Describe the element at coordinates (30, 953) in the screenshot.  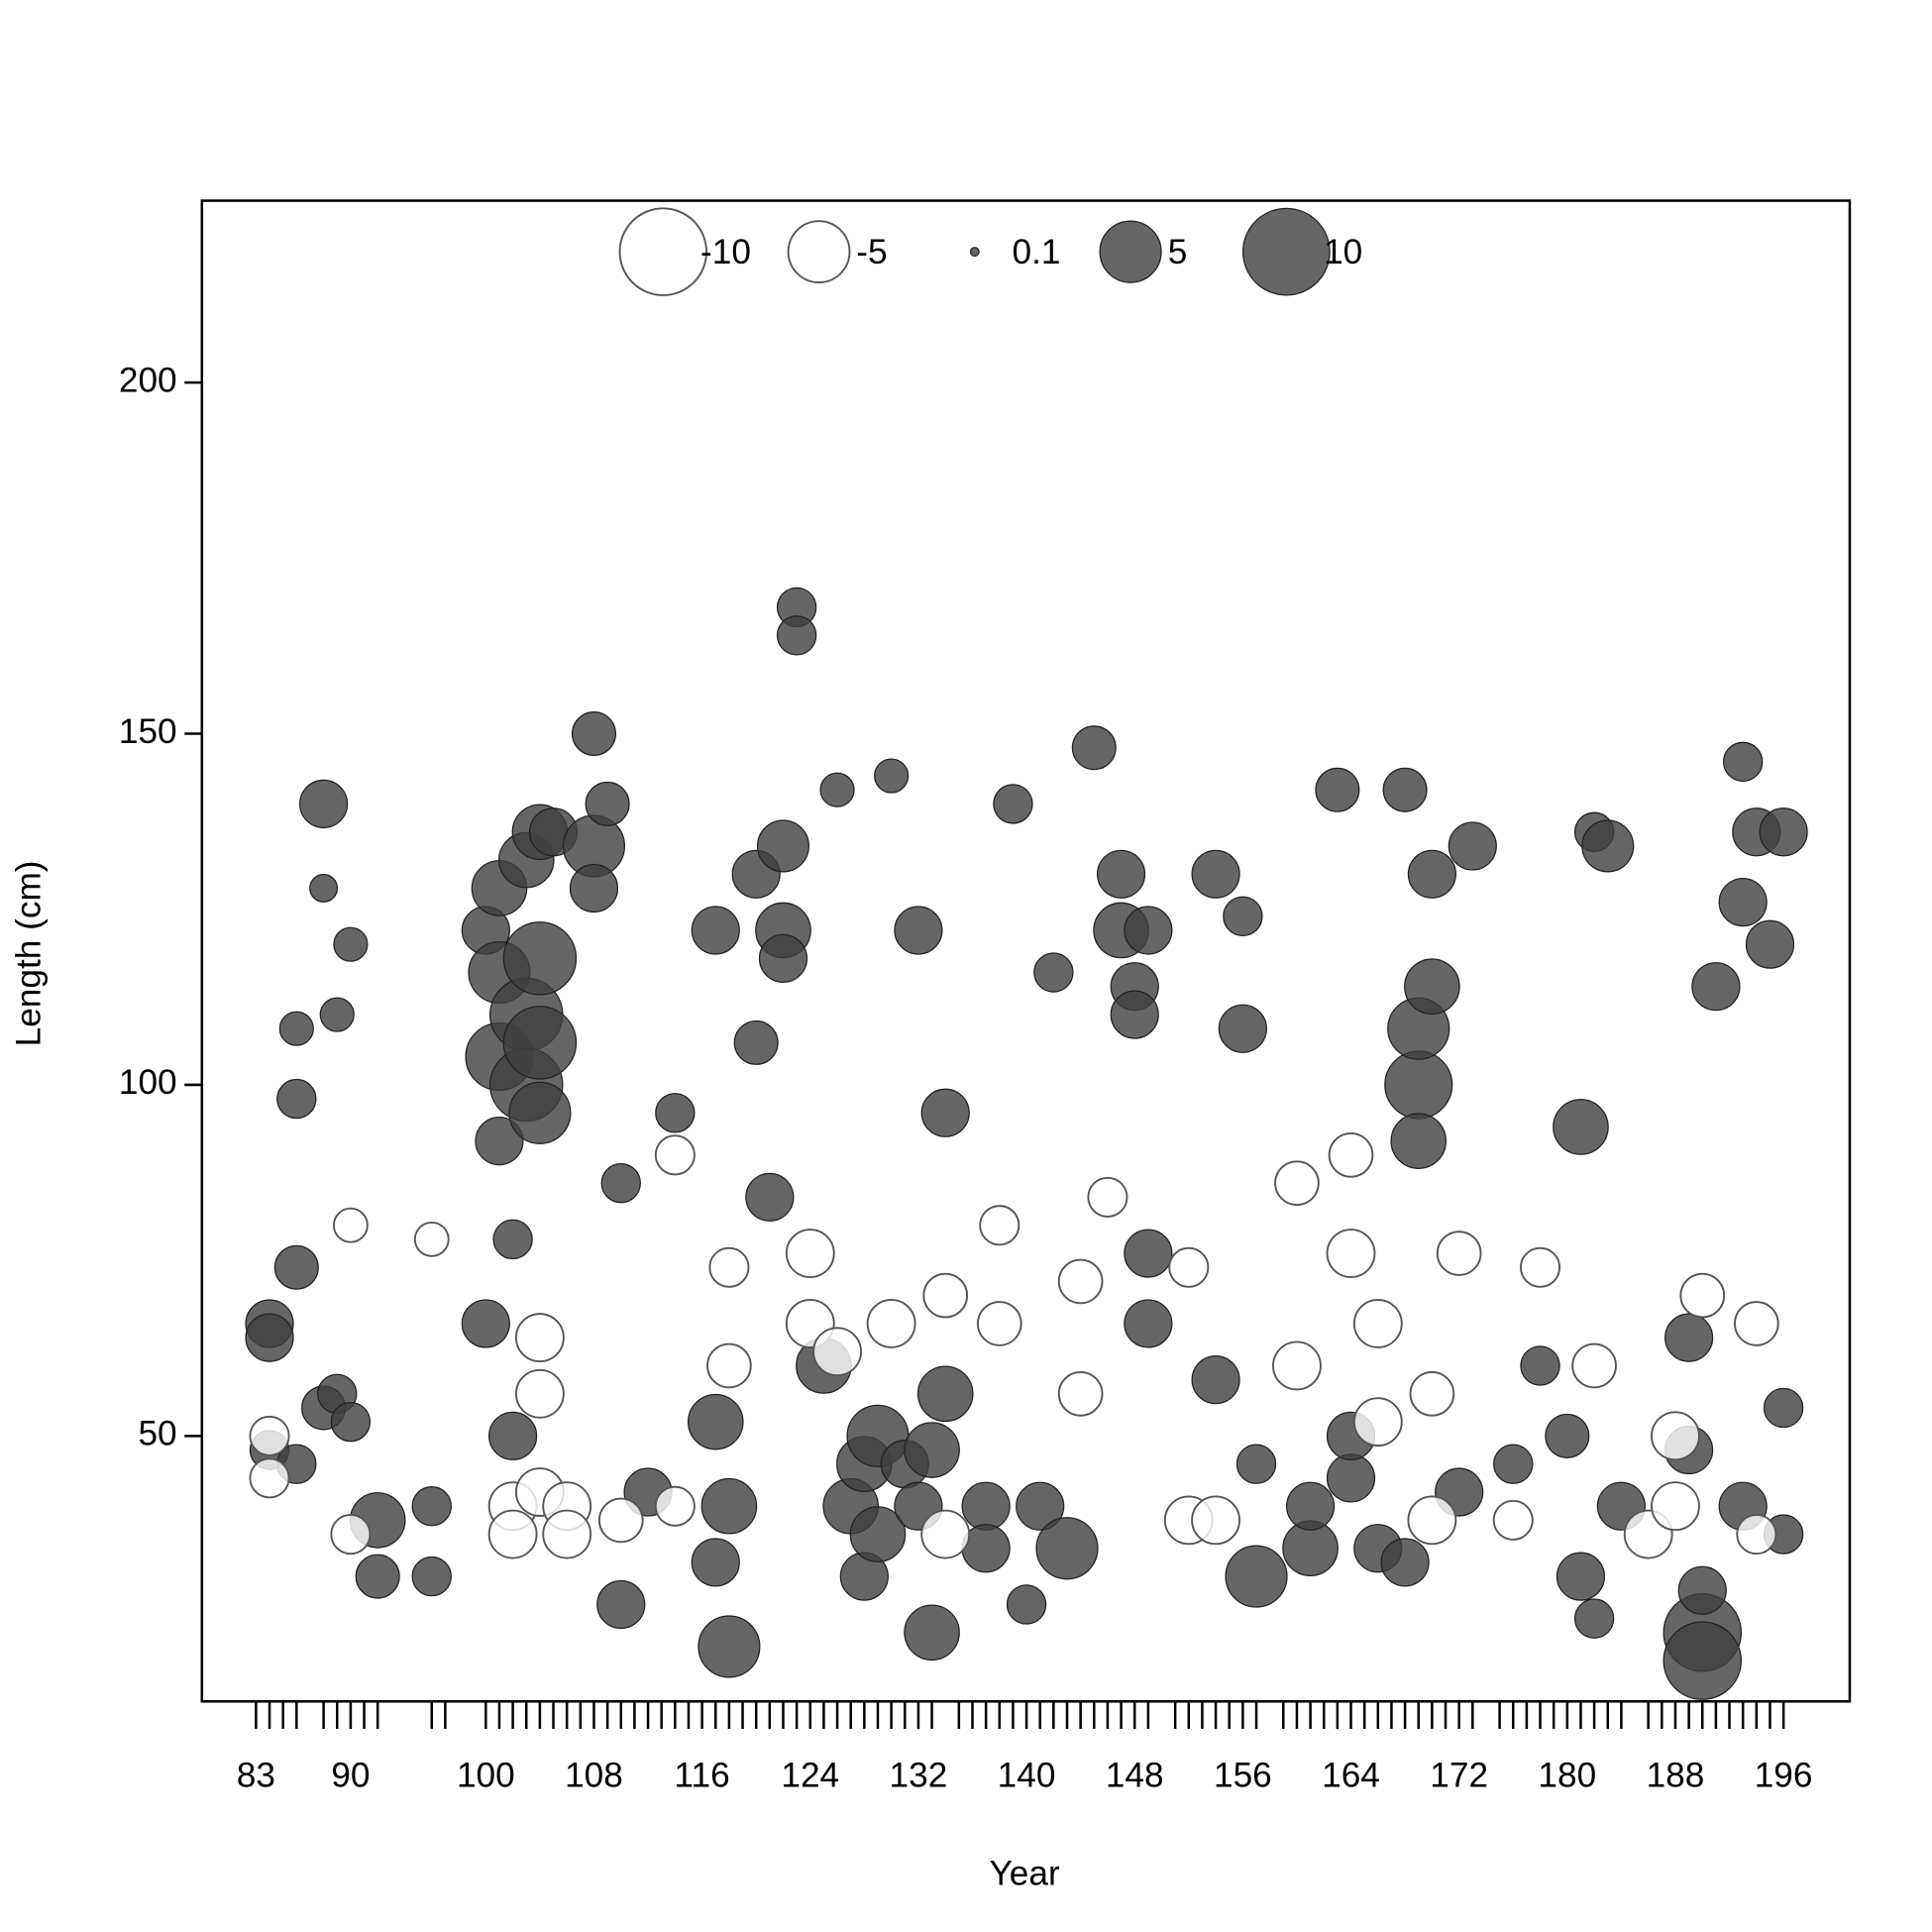
I see `y-axis-label: Length (cm)` at that location.